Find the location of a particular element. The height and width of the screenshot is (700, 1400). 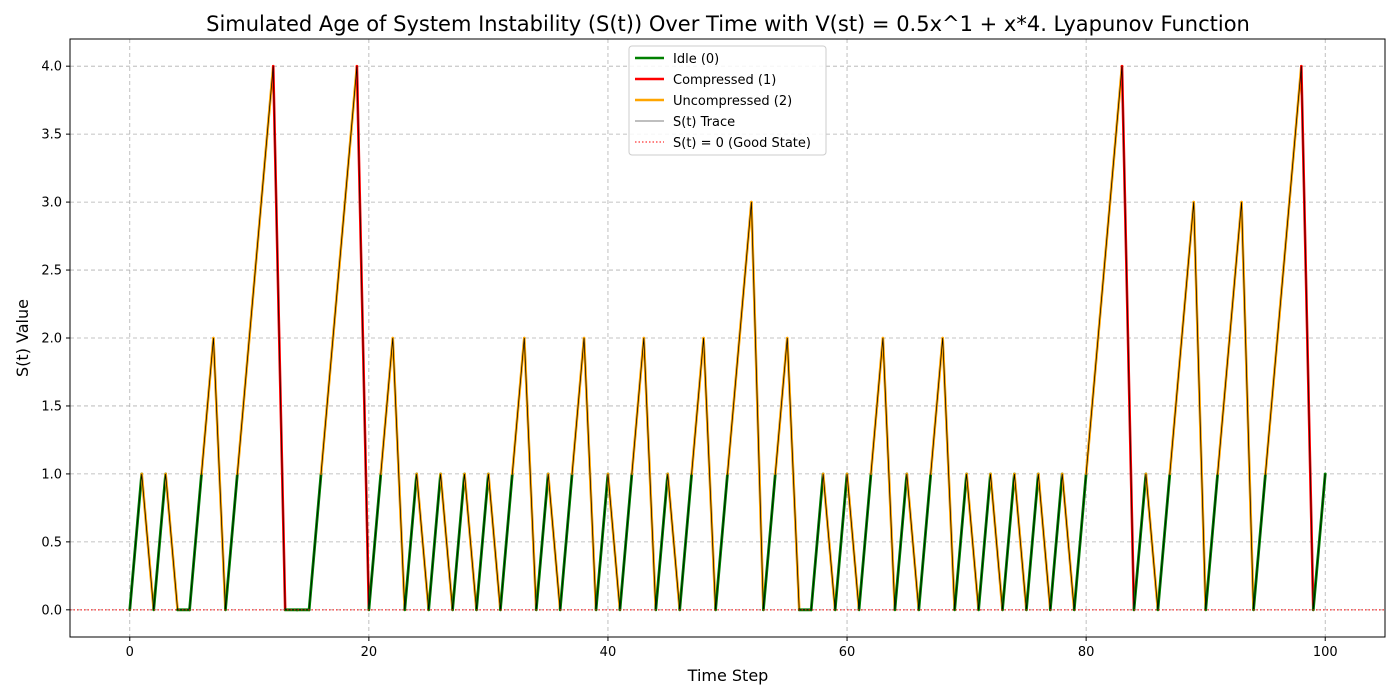

x-tick-label: 80 is located at coordinates (1086, 652).